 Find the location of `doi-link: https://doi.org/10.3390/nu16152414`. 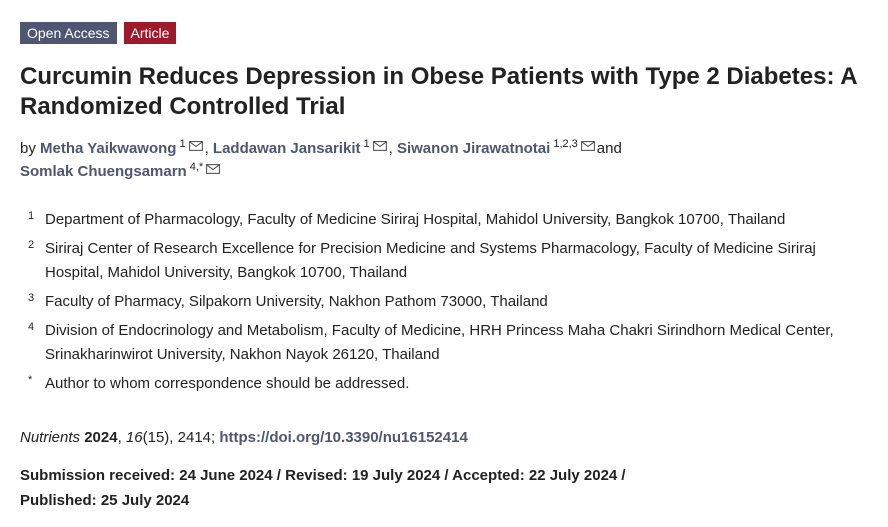

doi-link: https://doi.org/10.3390/nu16152414 is located at coordinates (343, 437).